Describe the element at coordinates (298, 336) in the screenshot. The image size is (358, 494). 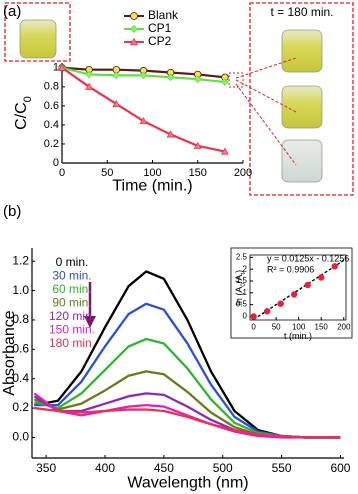
I see `x-axis-label: t (min.)` at that location.